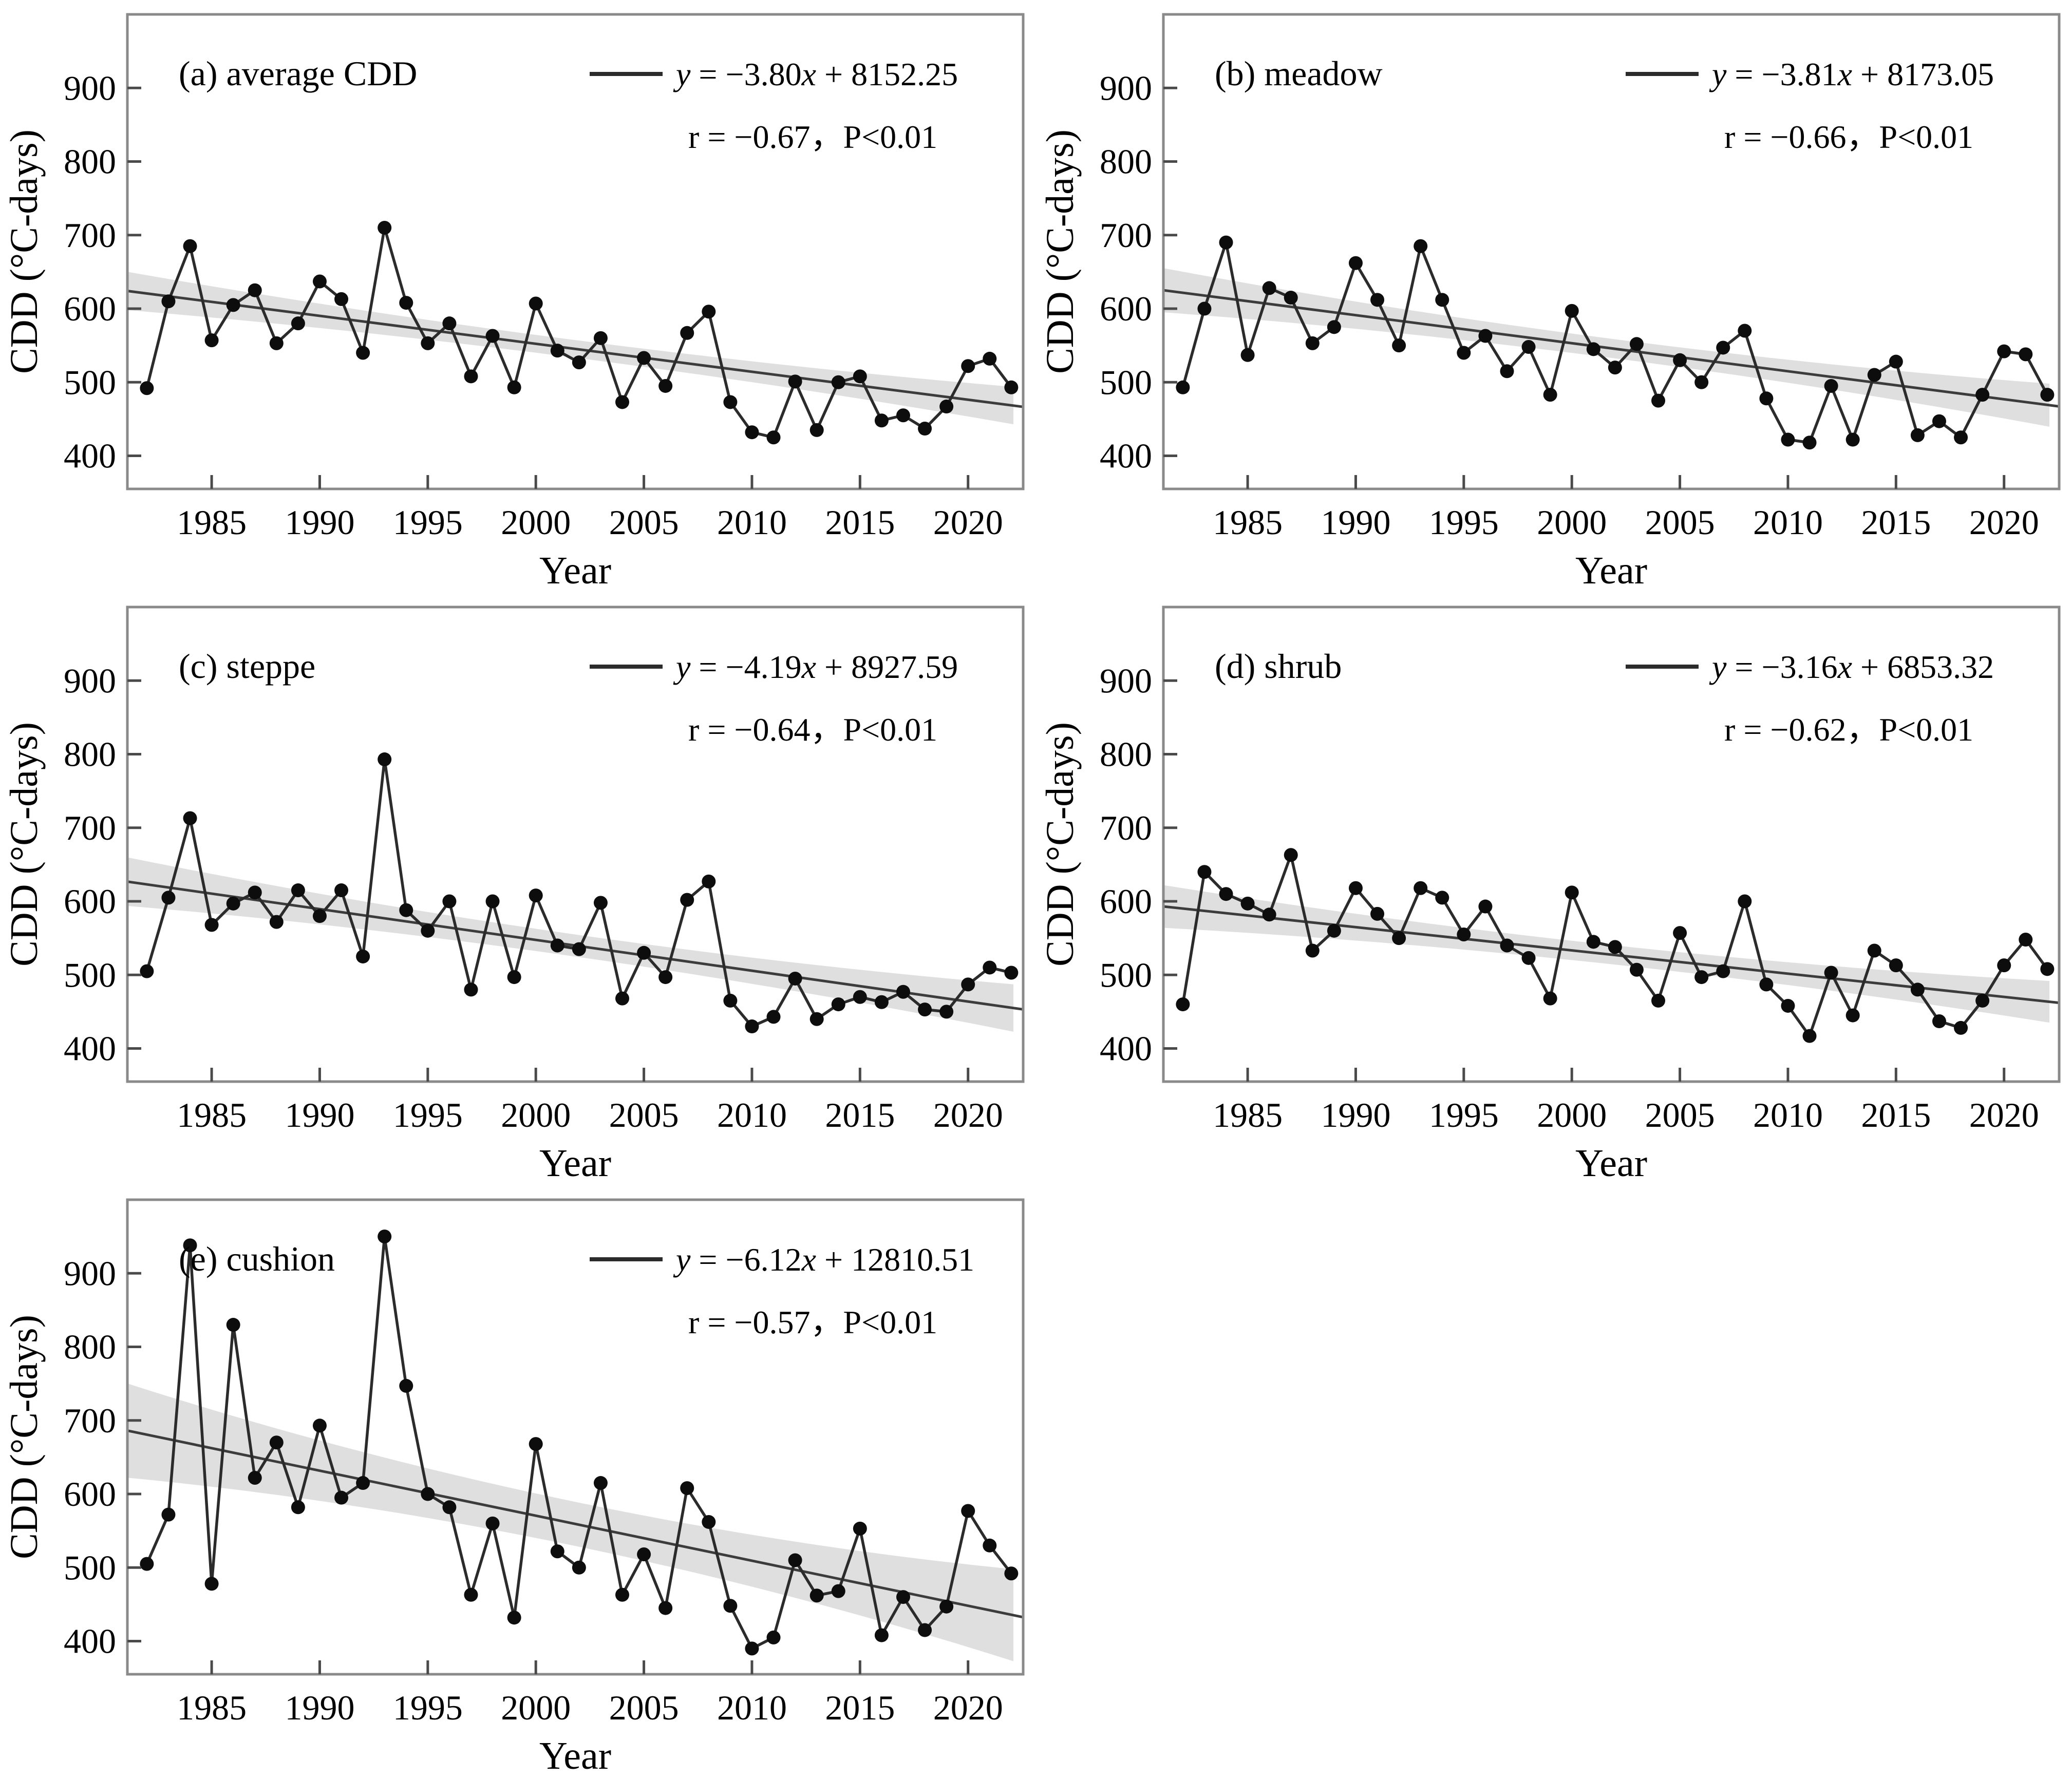  Describe the element at coordinates (860, 1707) in the screenshot. I see `x-tick-label: 2015` at that location.